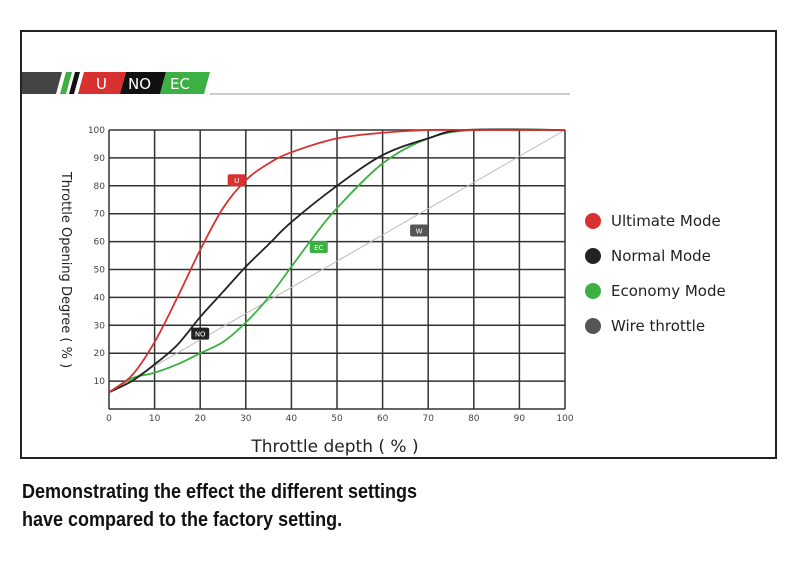 Image resolution: width=800 pixels, height=567 pixels. What do you see at coordinates (65, 269) in the screenshot?
I see `y-axis-label: Throttle Opening Degree ( % )` at bounding box center [65, 269].